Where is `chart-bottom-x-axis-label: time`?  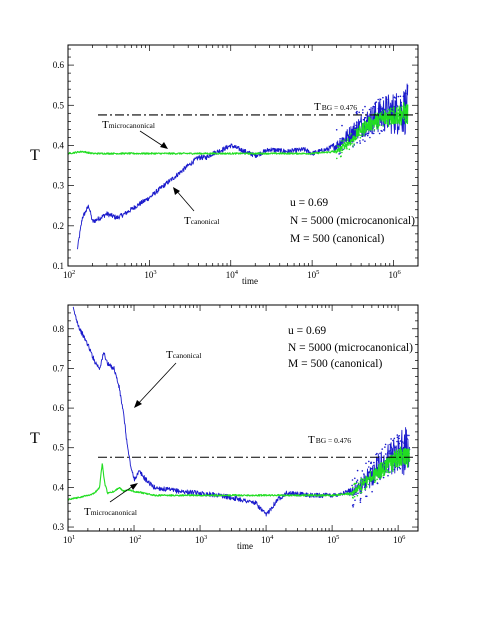 chart-bottom-x-axis-label: time is located at coordinates (245, 546).